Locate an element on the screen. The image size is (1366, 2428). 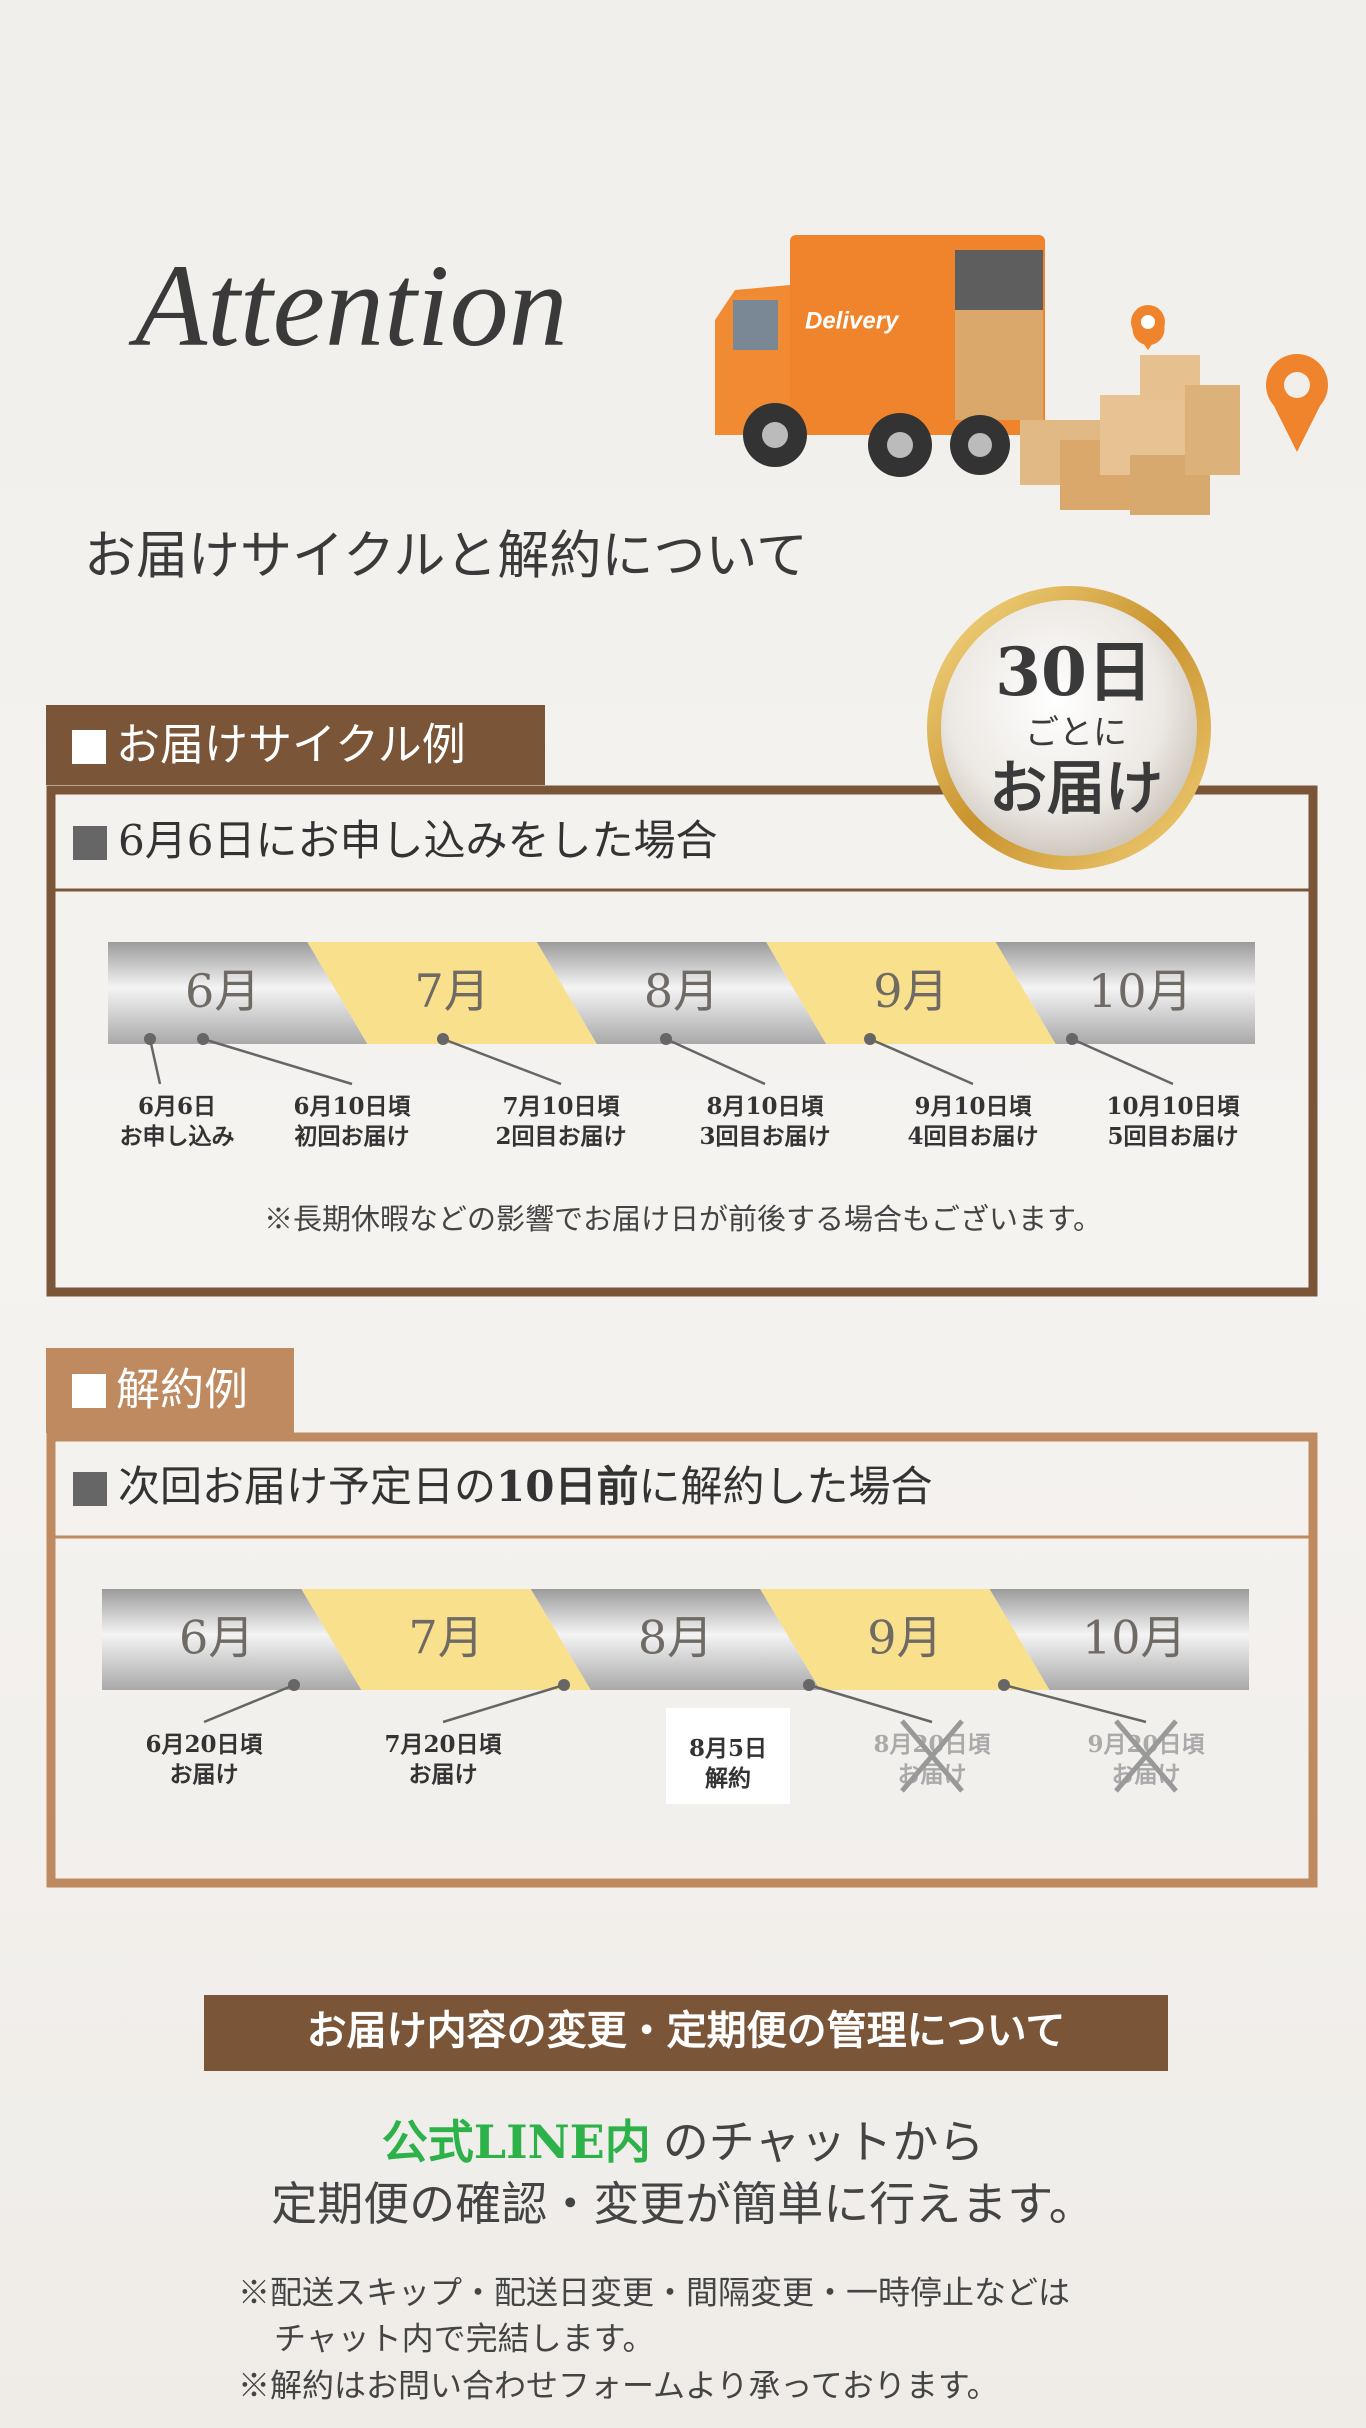
heading-emphasis: 10日前 is located at coordinates (567, 1486).